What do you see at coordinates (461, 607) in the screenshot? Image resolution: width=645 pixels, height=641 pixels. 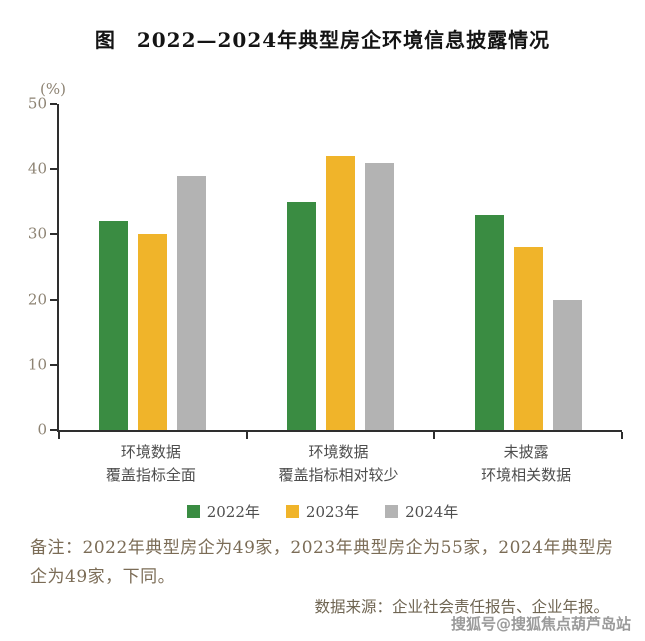 I see `source-text: 数据来源：企业社会责任报告、企业年报。` at bounding box center [461, 607].